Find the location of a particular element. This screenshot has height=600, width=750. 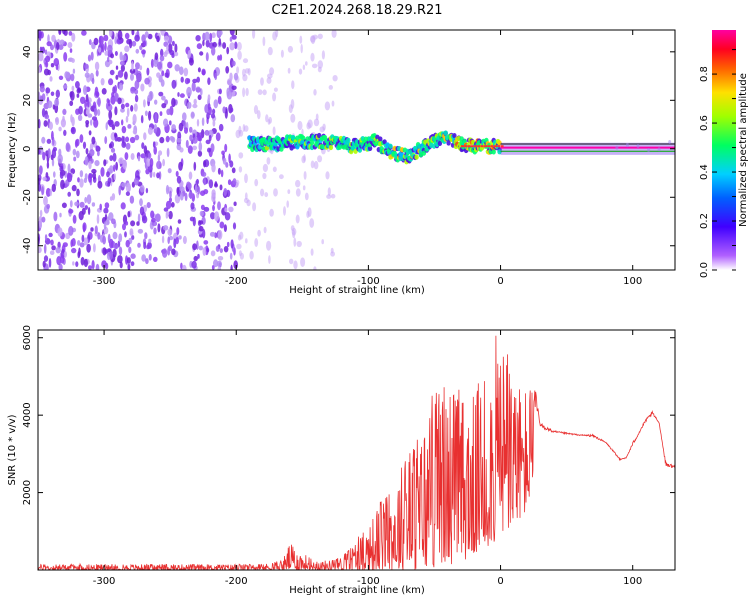

snr-xtick-label: 100 is located at coordinates (632, 581).